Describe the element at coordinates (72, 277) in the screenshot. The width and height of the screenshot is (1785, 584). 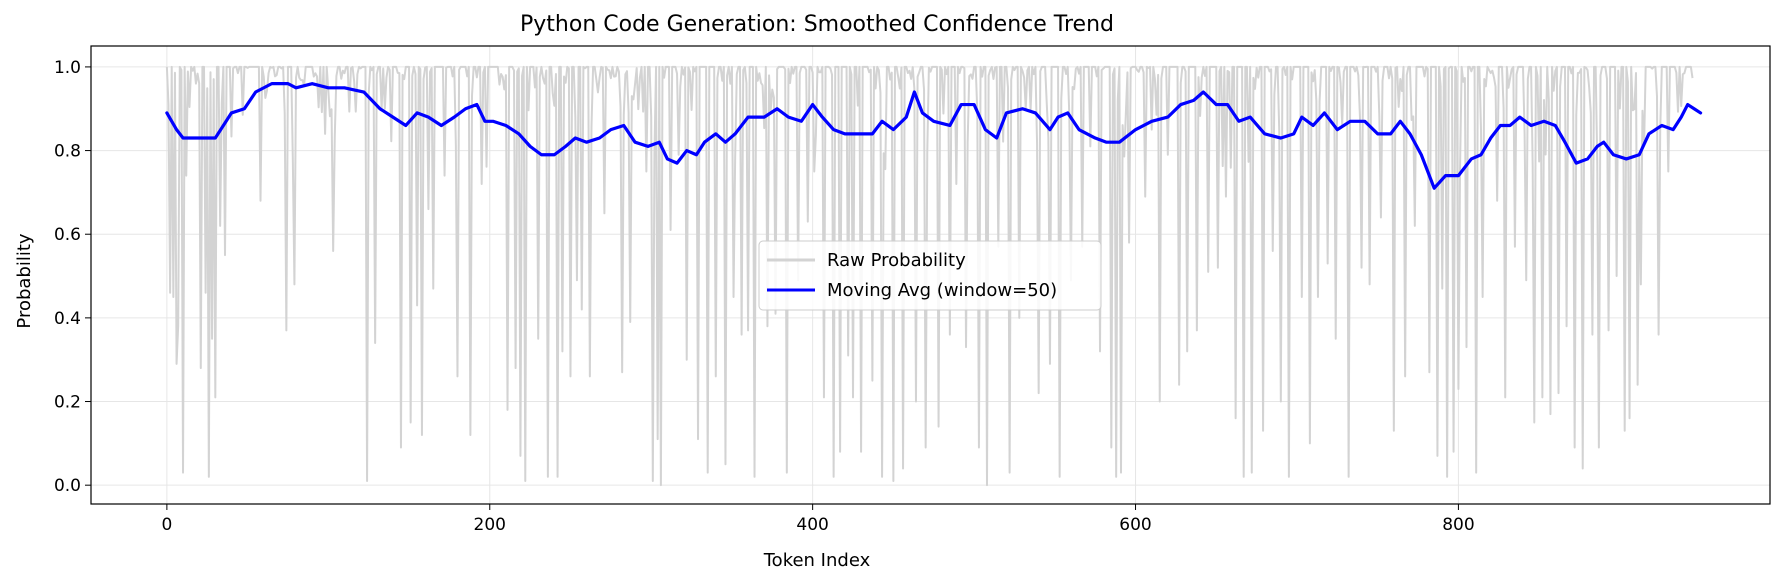
I see `y-axis-ticks: 0.0 0.2 0.4 0.6 0.8 1.0` at that location.